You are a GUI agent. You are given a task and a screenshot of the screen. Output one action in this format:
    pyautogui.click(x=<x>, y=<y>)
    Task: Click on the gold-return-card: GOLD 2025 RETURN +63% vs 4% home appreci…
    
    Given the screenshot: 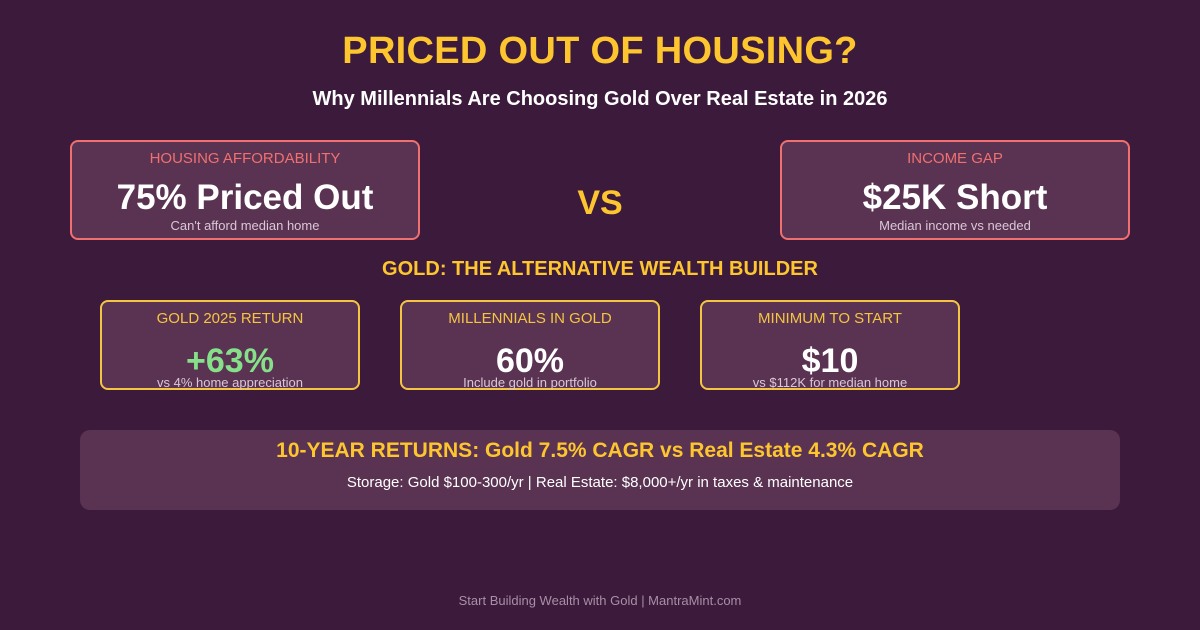 What is the action you would take?
    pyautogui.click(x=230, y=345)
    